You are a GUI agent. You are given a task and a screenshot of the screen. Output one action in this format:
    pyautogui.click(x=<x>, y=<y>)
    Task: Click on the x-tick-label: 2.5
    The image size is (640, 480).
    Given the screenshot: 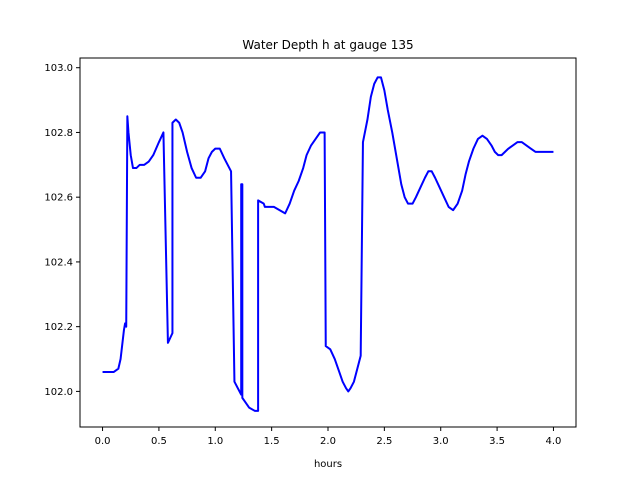 What is the action you would take?
    pyautogui.click(x=384, y=441)
    